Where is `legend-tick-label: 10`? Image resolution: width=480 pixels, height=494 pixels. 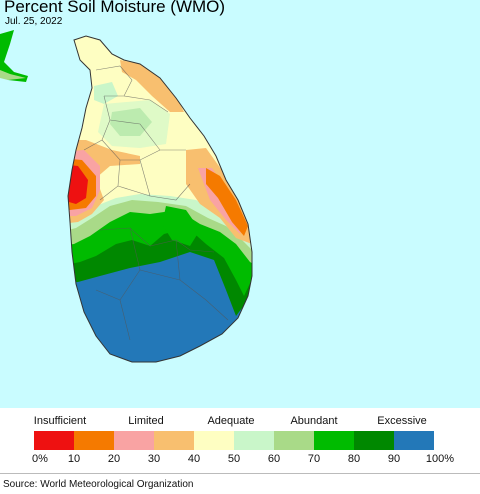 legend-tick-label: 10 is located at coordinates (74, 459).